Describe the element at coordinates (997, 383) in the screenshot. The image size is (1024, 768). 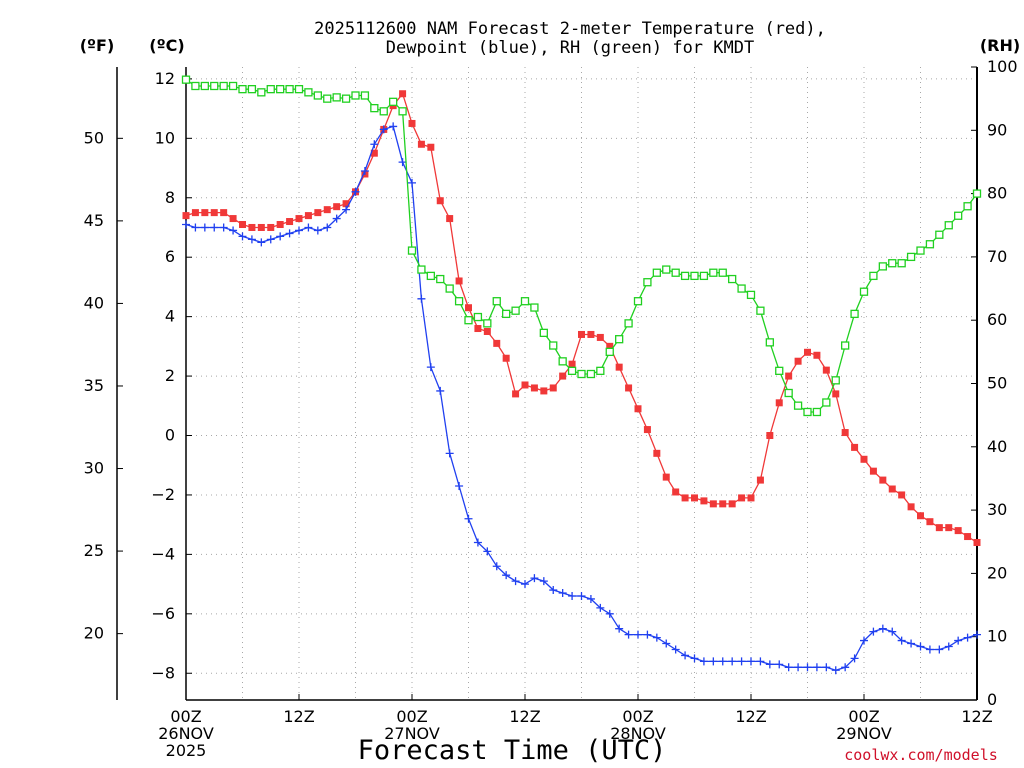
I see `rh-tick-label: 50` at that location.